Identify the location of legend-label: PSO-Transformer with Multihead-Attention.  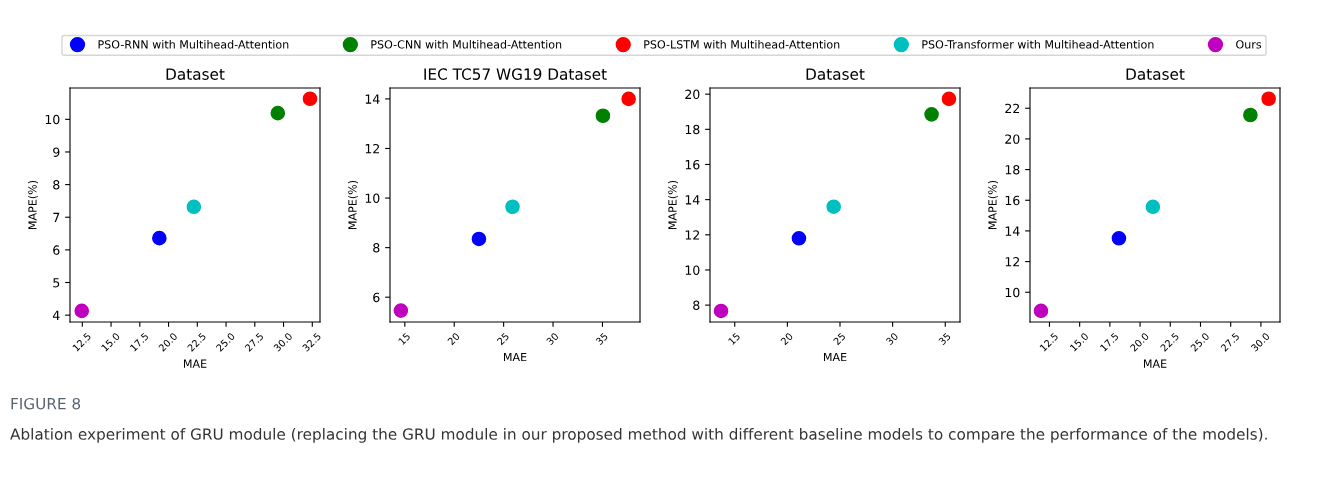
(1038, 44).